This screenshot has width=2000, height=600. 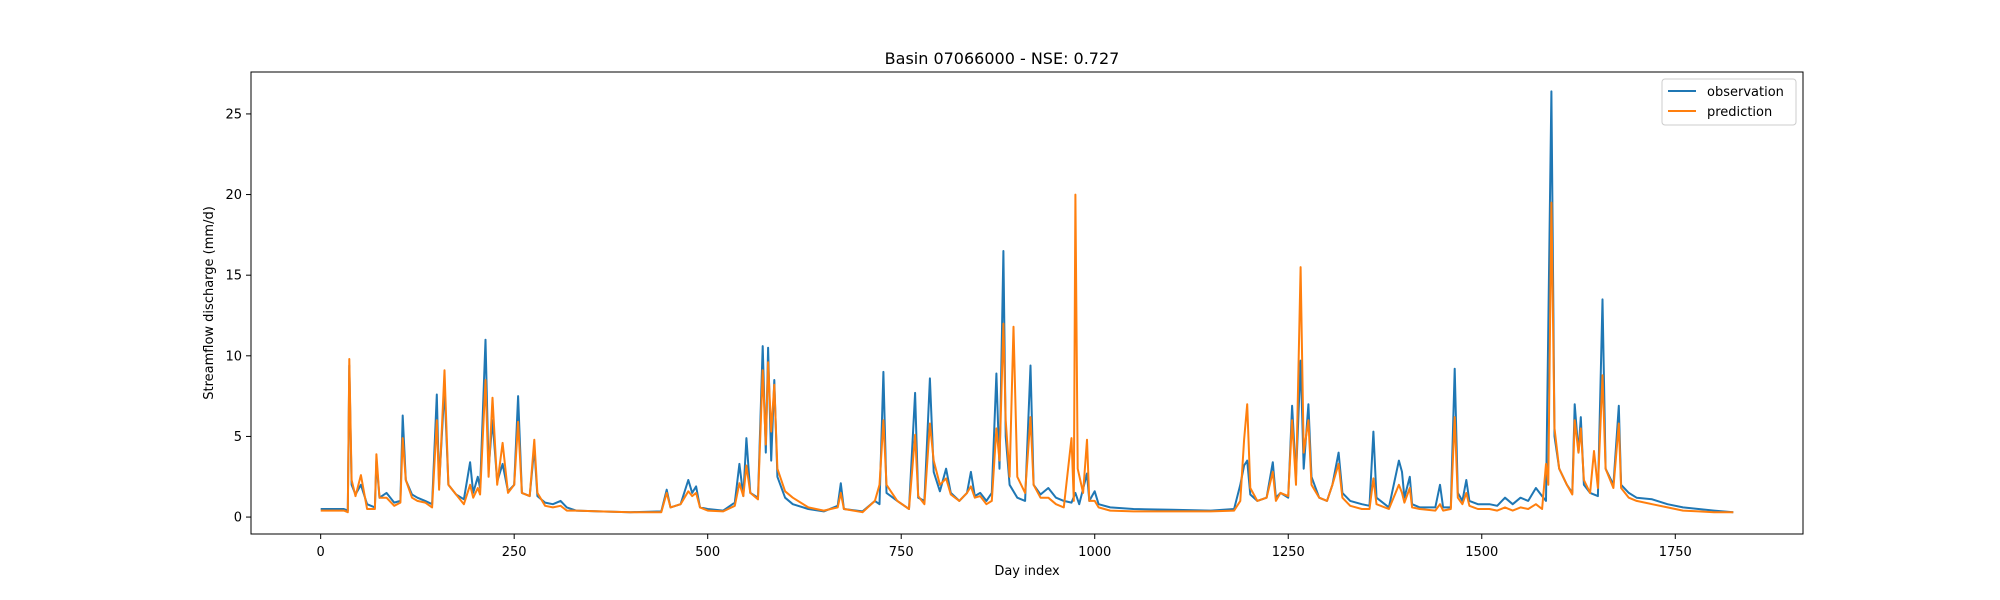 What do you see at coordinates (1094, 552) in the screenshot?
I see `x-tick-label: 1000` at bounding box center [1094, 552].